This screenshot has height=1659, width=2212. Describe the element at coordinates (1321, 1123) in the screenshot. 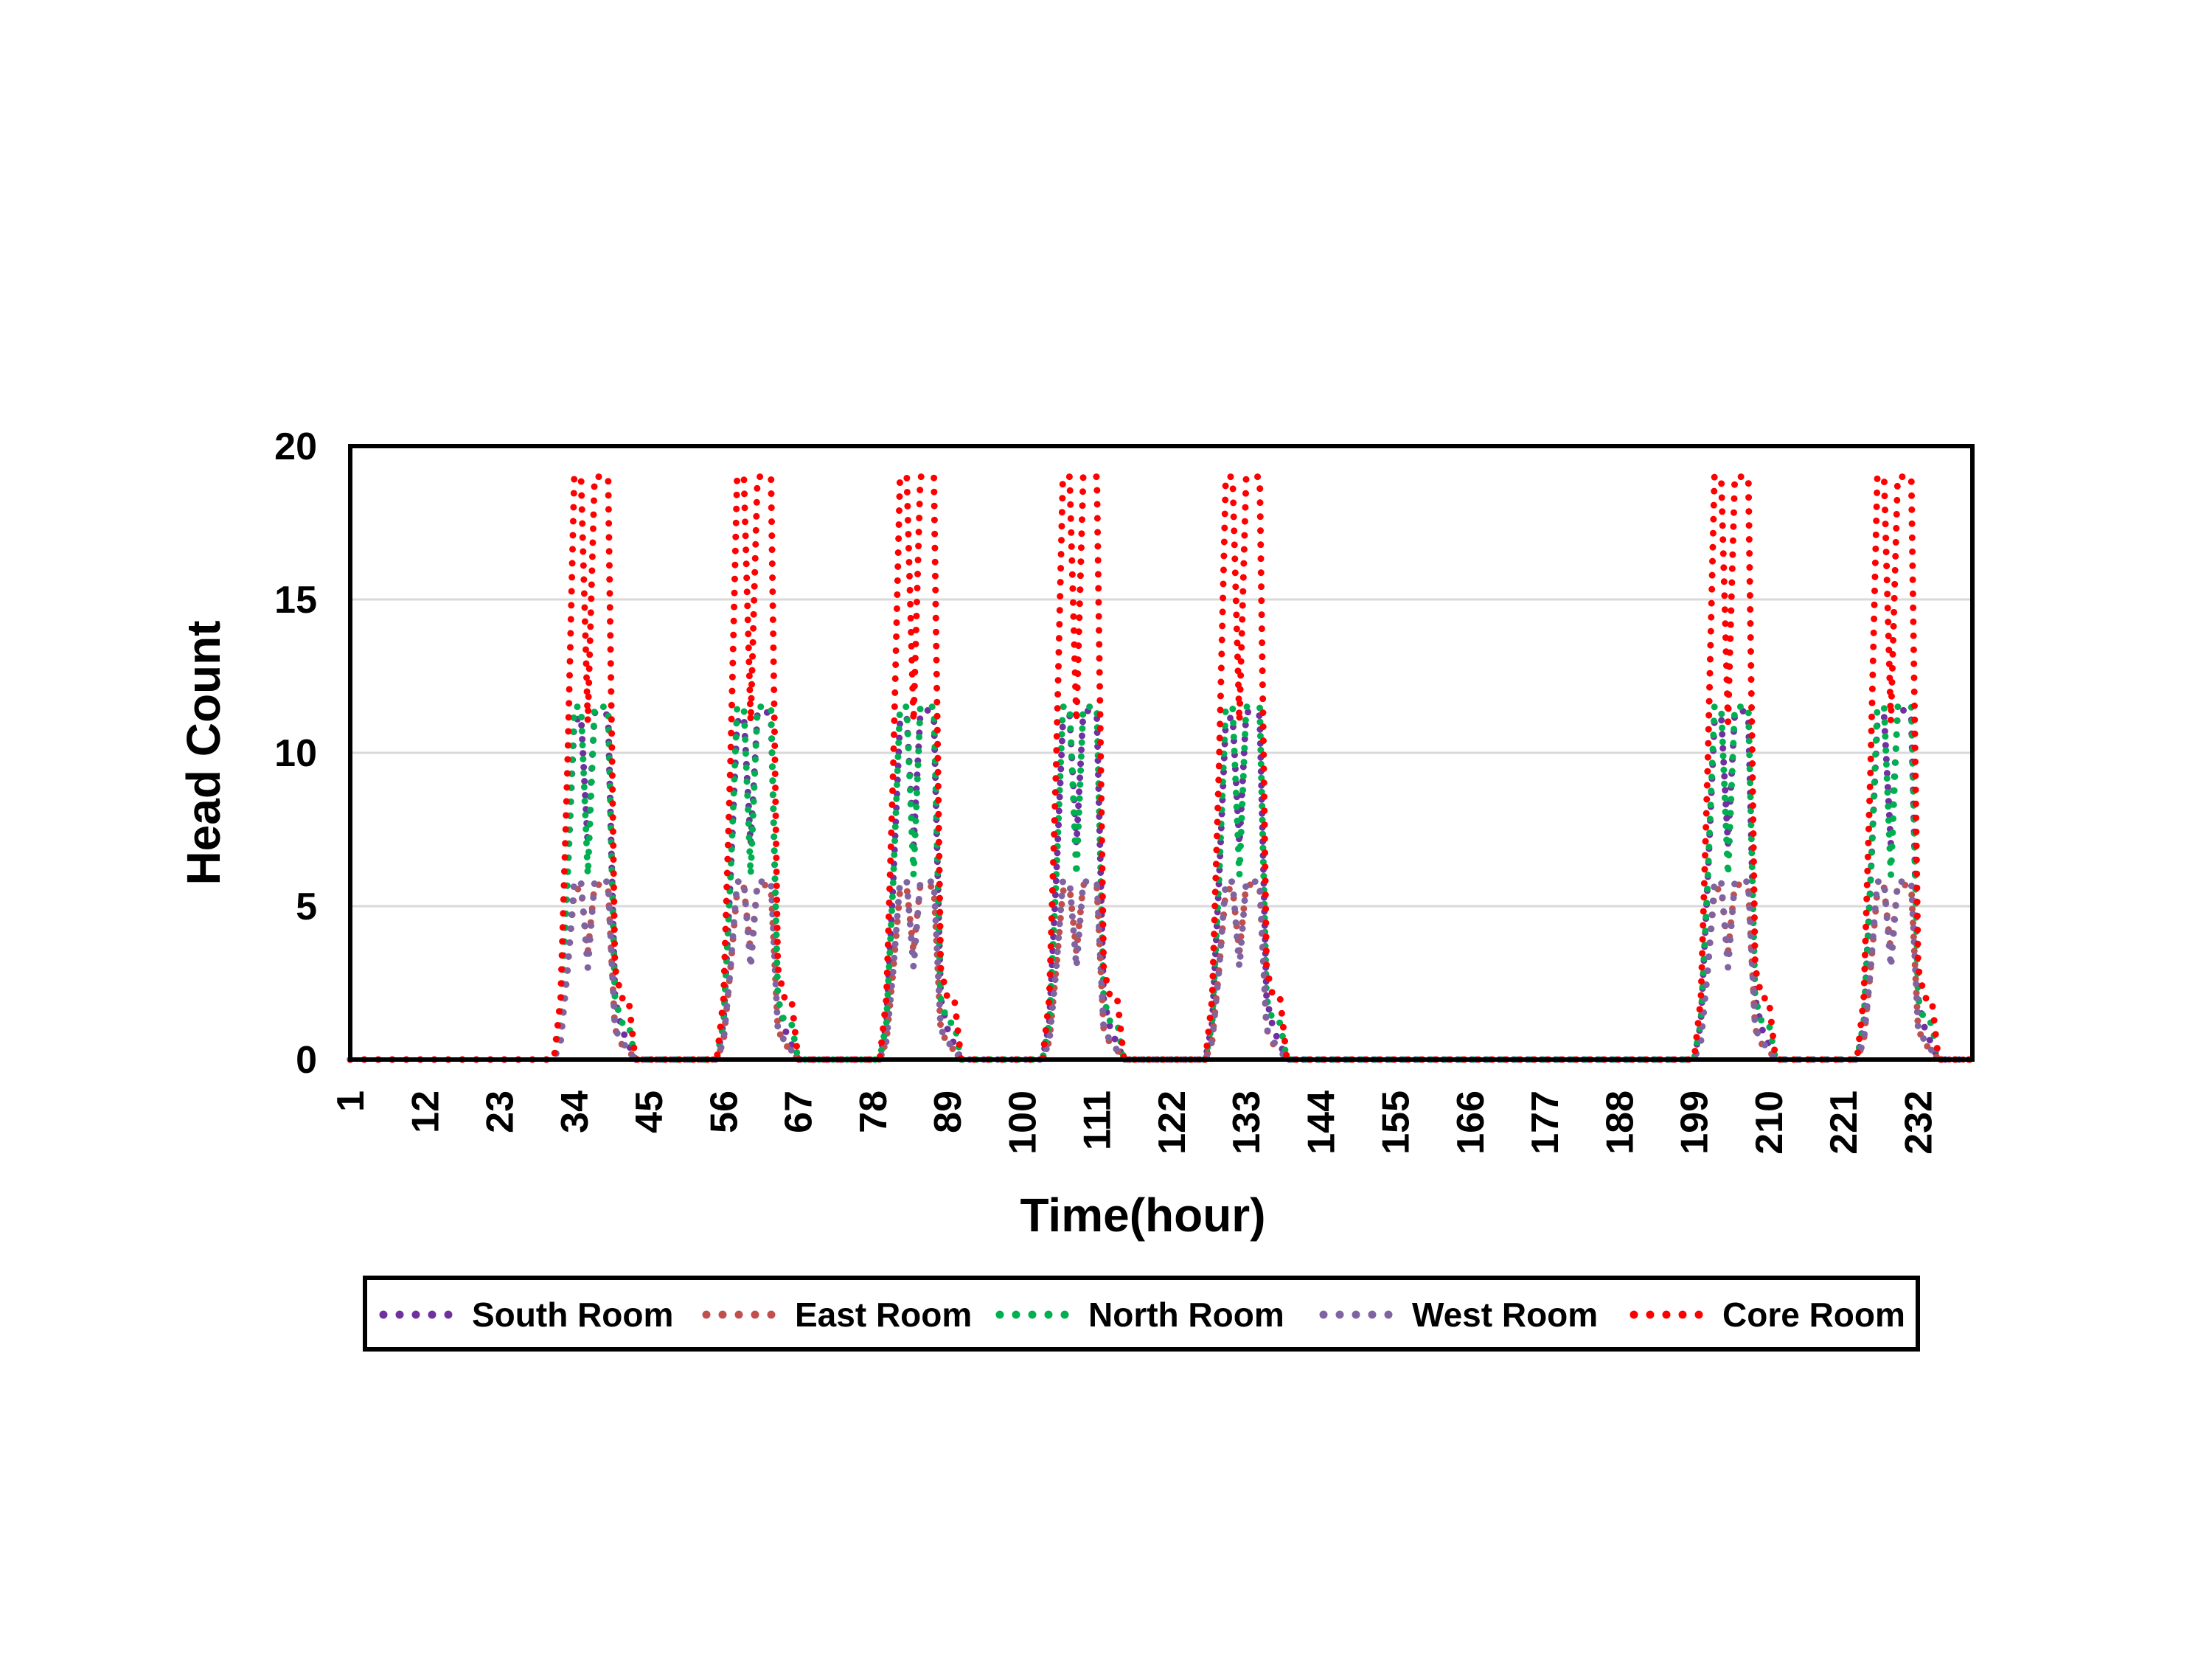

I see `x-tick-label: 144` at that location.